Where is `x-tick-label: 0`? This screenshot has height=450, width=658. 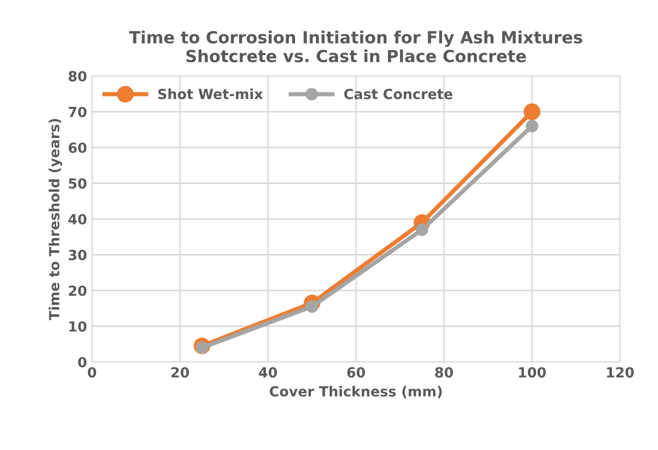
x-tick-label: 0 is located at coordinates (92, 372).